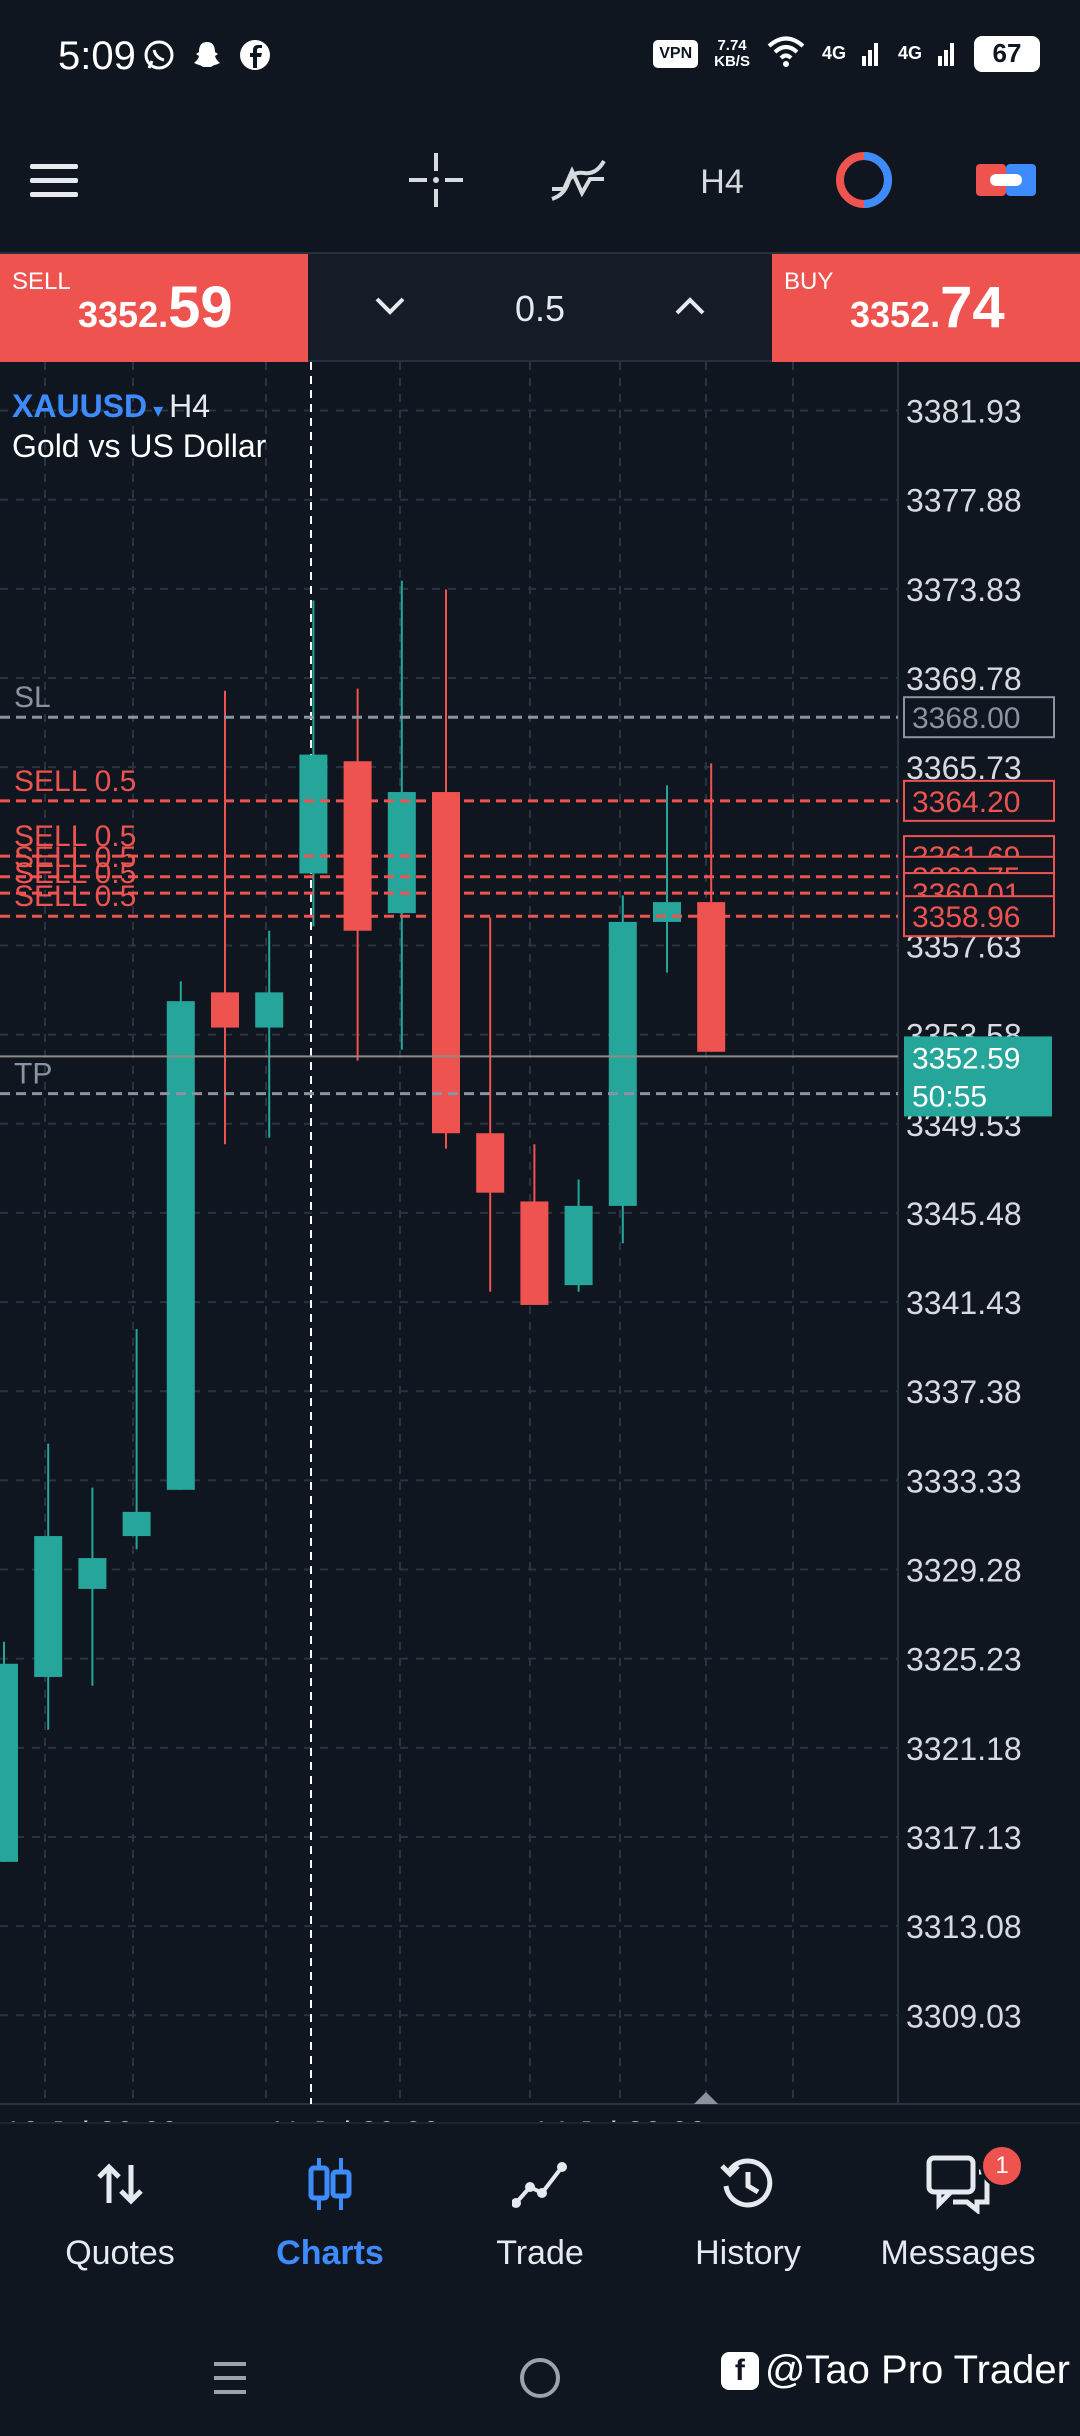 The width and height of the screenshot is (1080, 2436). I want to click on sell-price: 3352.59, so click(155, 307).